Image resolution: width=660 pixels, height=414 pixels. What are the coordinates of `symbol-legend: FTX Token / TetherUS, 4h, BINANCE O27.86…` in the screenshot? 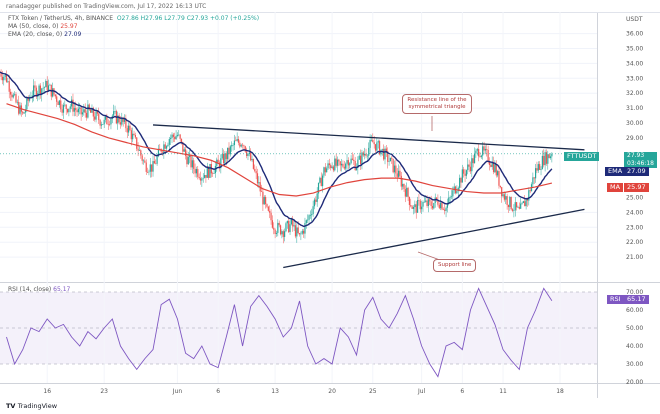 It's located at (133, 18).